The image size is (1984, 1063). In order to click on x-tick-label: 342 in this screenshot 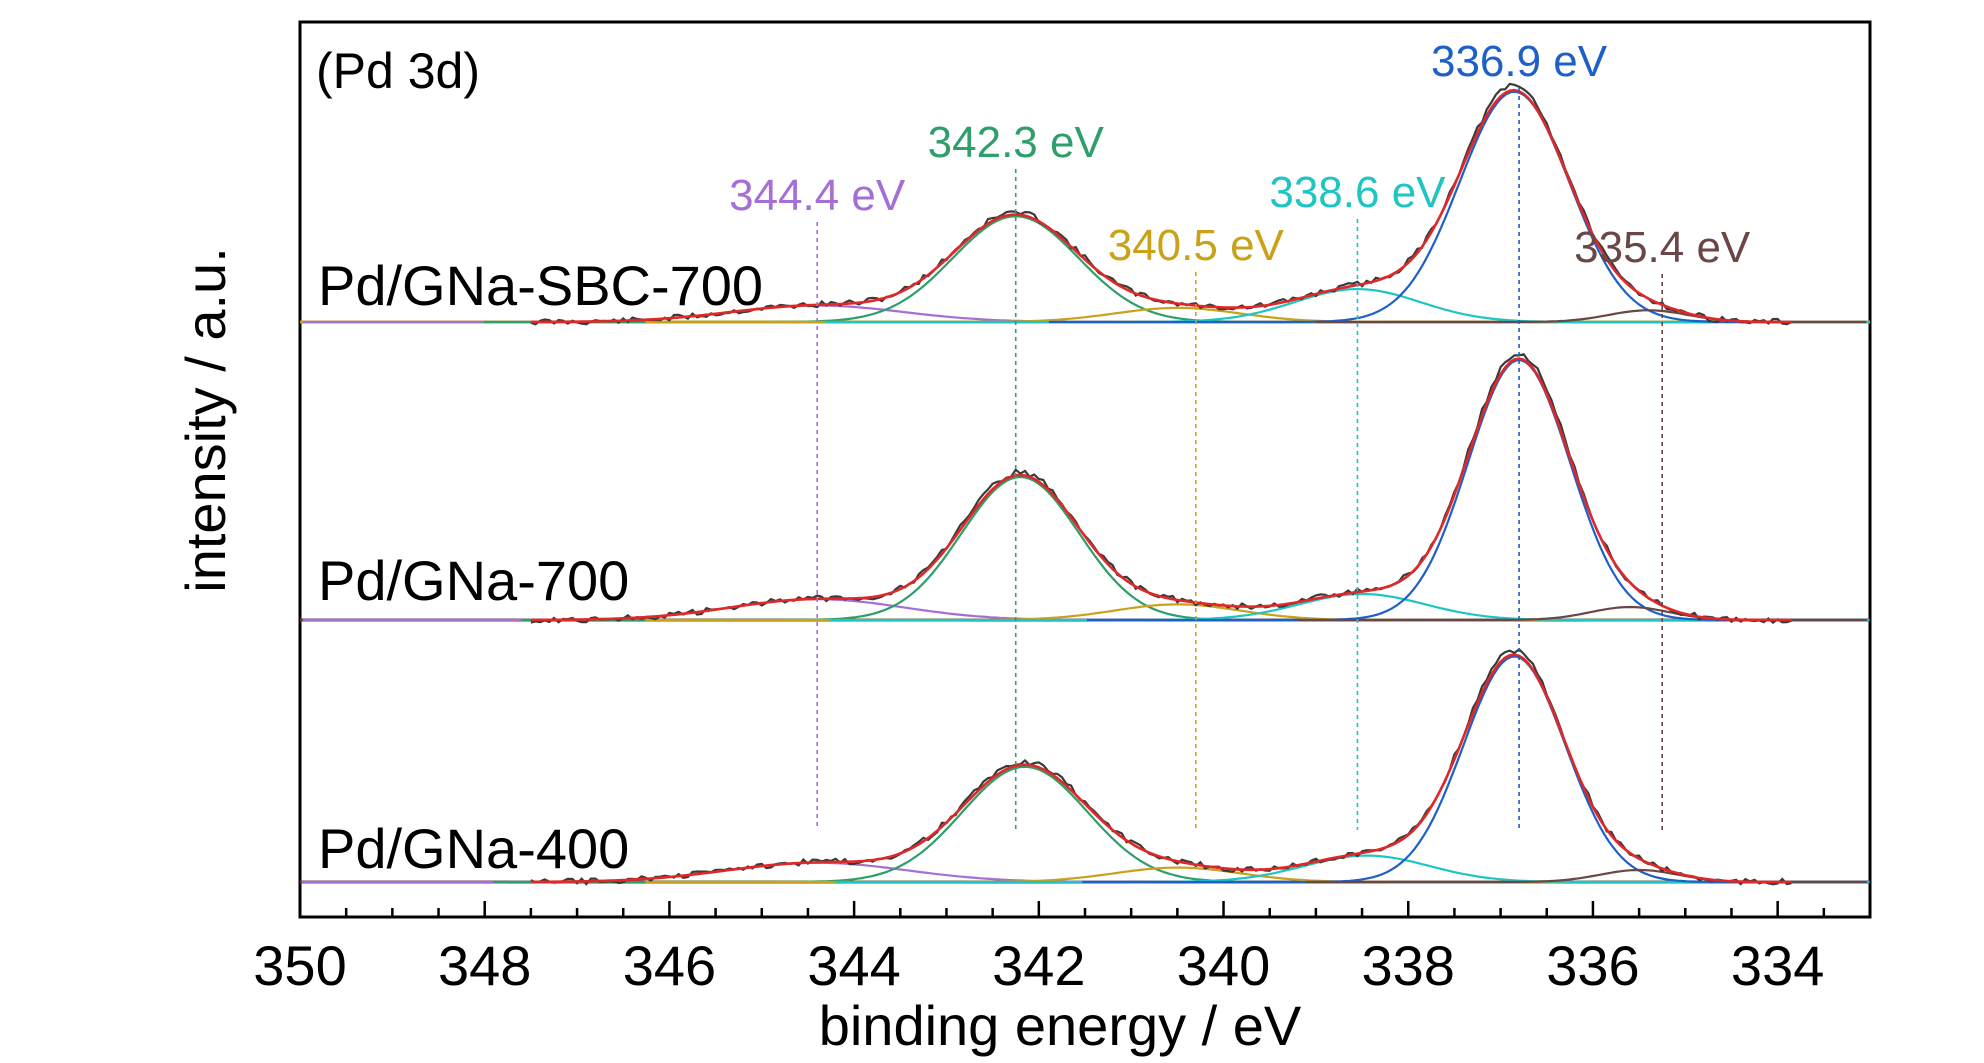, I will do `click(1038, 965)`.